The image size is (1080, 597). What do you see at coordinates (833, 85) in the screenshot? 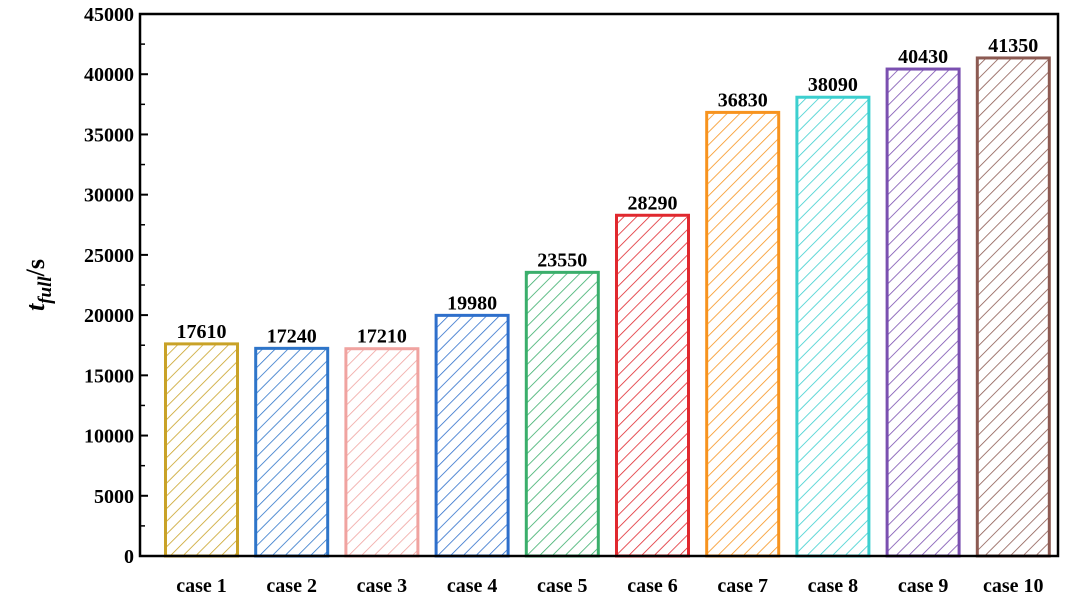
I see `value-label-case-8: 38090` at bounding box center [833, 85].